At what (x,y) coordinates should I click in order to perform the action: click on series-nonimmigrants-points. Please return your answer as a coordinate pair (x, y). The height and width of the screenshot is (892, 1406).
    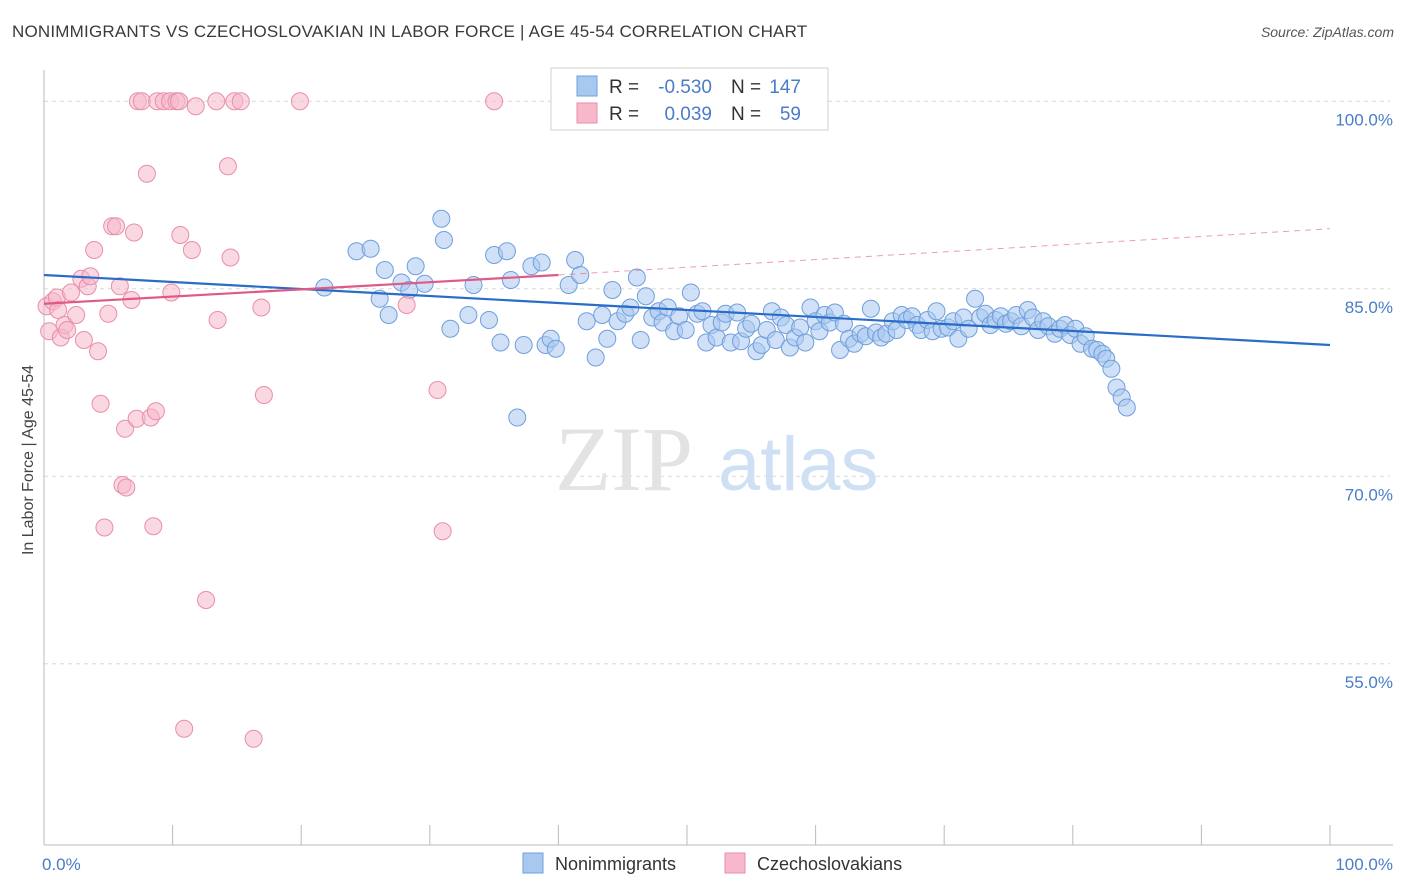
    Looking at the image, I should click on (725, 318).